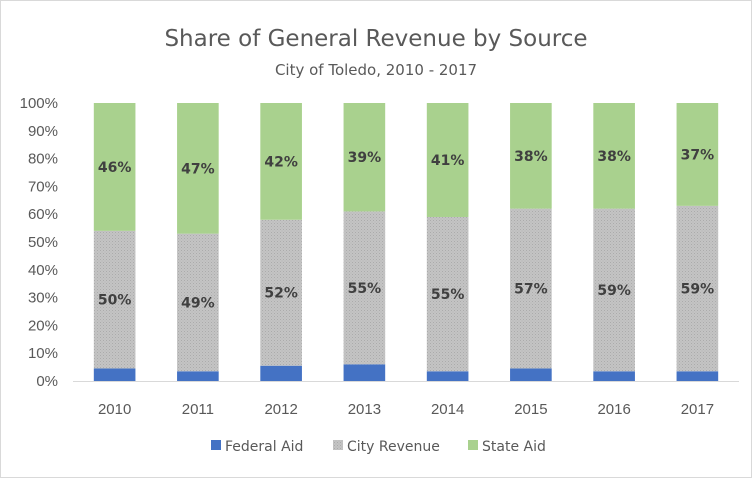 The height and width of the screenshot is (478, 752). What do you see at coordinates (43, 131) in the screenshot?
I see `y-tick-label: 90%` at bounding box center [43, 131].